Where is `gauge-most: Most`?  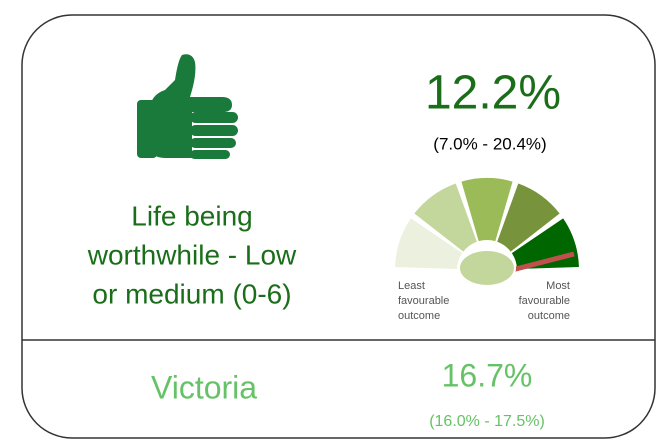 gauge-most: Most is located at coordinates (558, 286).